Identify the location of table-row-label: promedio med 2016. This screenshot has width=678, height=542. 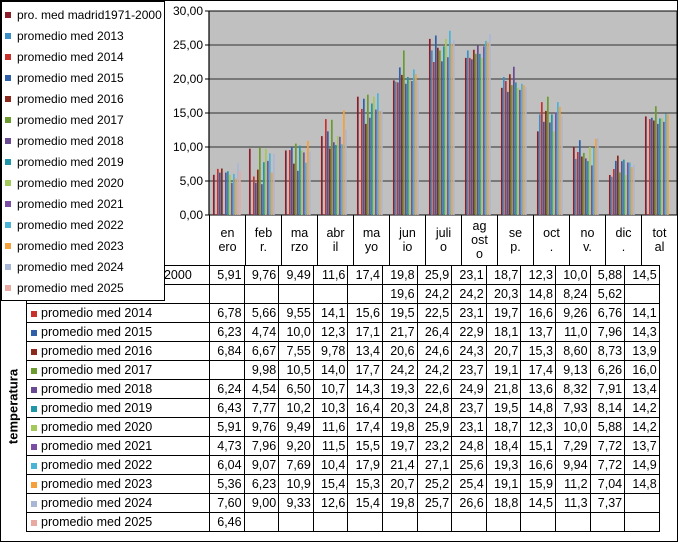
(118, 351).